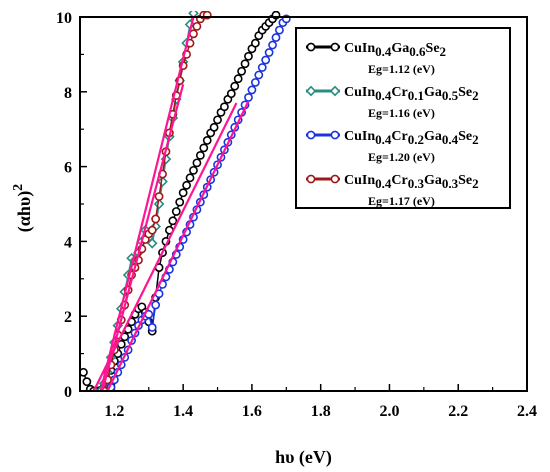 This screenshot has width=550, height=472. Describe the element at coordinates (458, 411) in the screenshot. I see `x-tick-label: 2.2` at that location.